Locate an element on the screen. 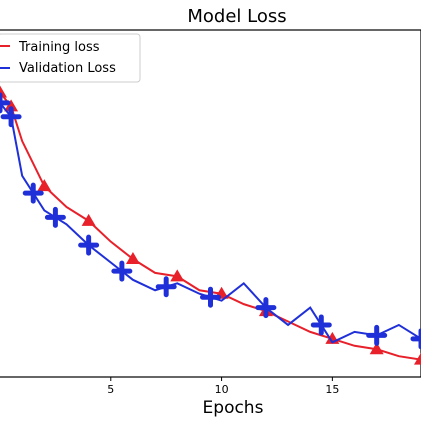  chart-title: Model Loss is located at coordinates (236, 16).